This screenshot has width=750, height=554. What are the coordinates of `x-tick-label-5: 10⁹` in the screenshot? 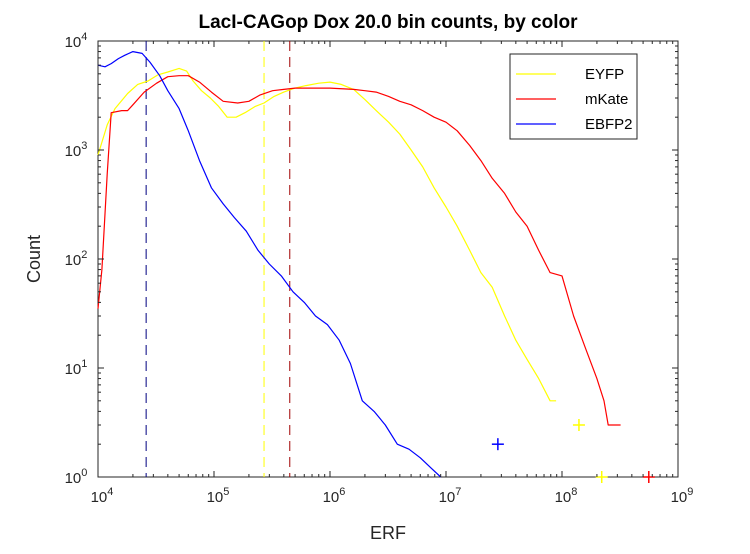 It's located at (682, 496).